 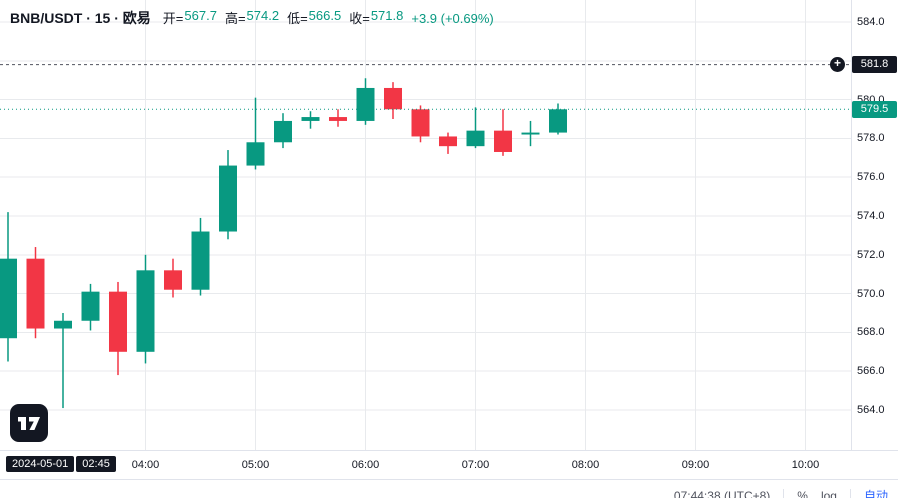 I want to click on price-tick-label: 576.0, so click(x=871, y=177).